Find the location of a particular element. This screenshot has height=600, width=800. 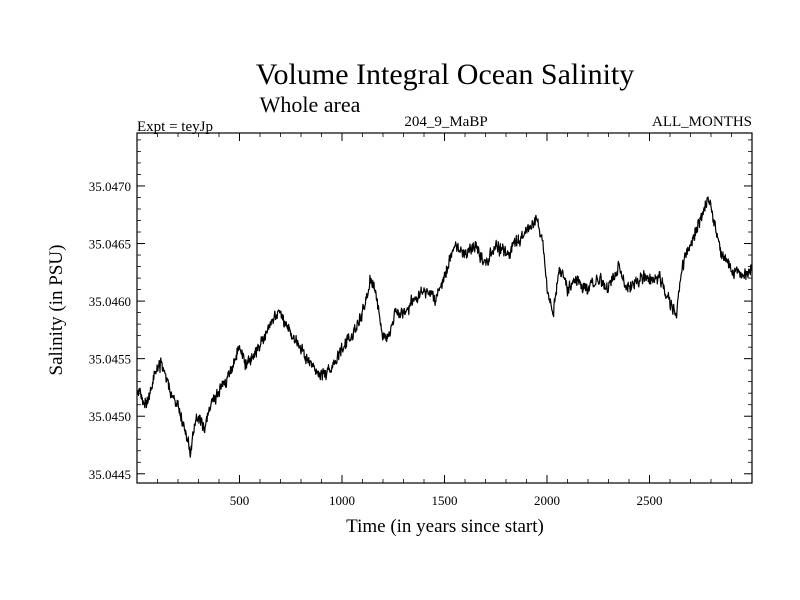

x-axis-label: Time (in years since start) is located at coordinates (445, 526).